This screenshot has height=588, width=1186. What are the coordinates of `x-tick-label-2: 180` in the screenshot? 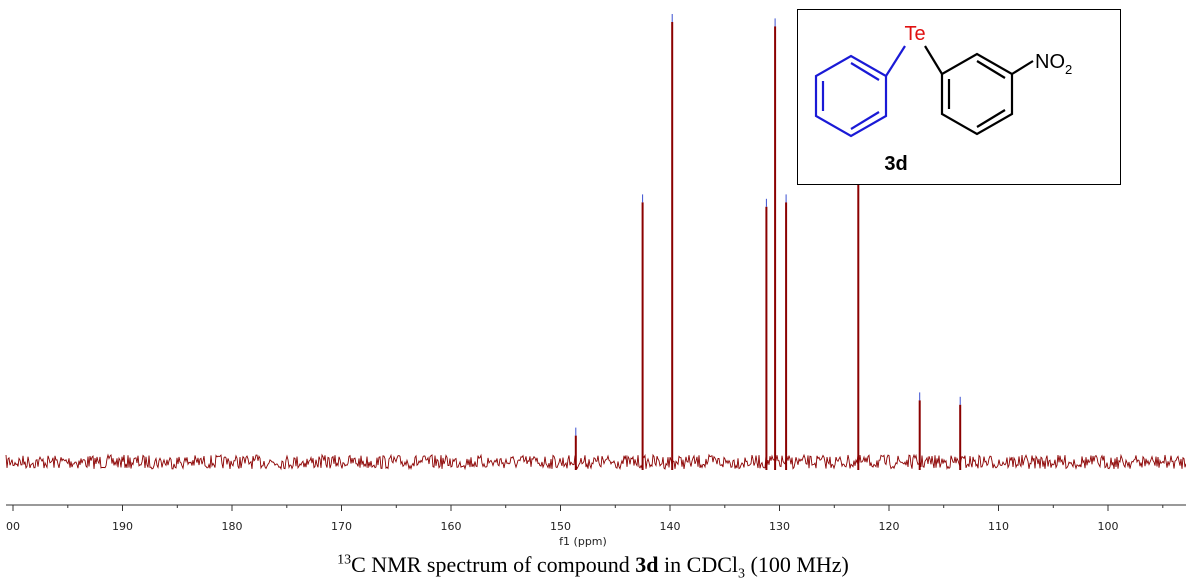 It's located at (232, 526).